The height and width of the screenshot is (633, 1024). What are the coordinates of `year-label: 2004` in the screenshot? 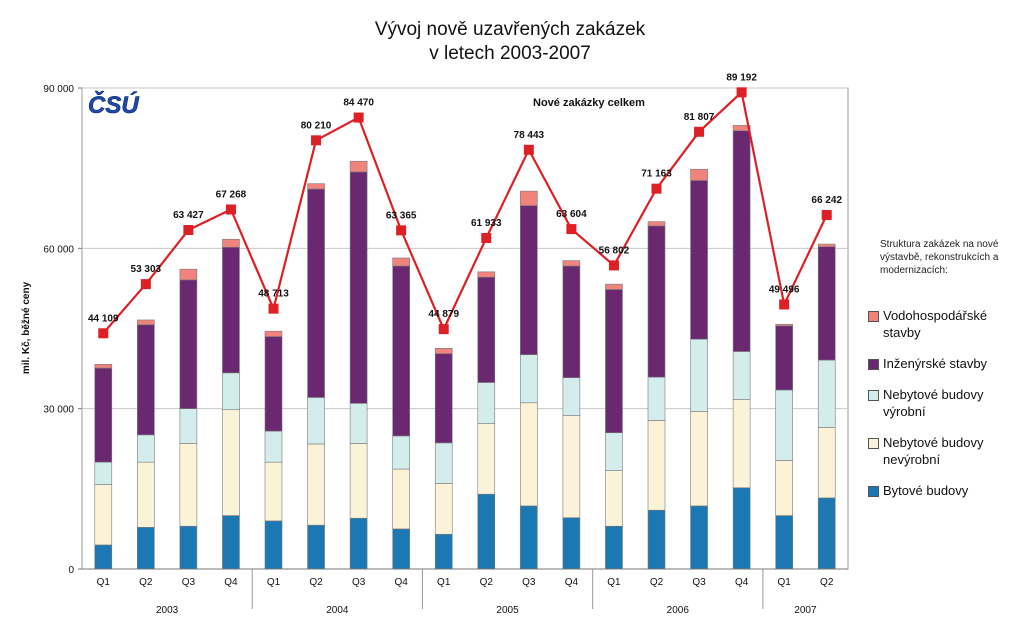 It's located at (337, 610).